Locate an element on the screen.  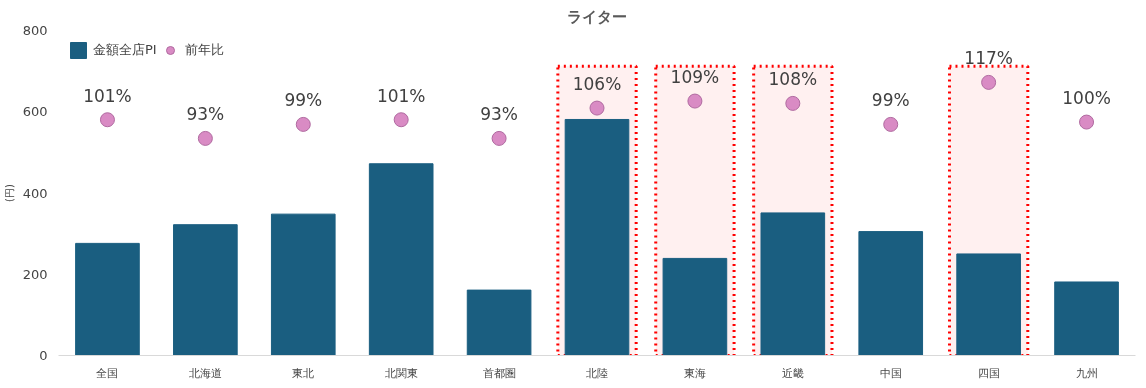
y-tick-label: 0 is located at coordinates (43, 355).